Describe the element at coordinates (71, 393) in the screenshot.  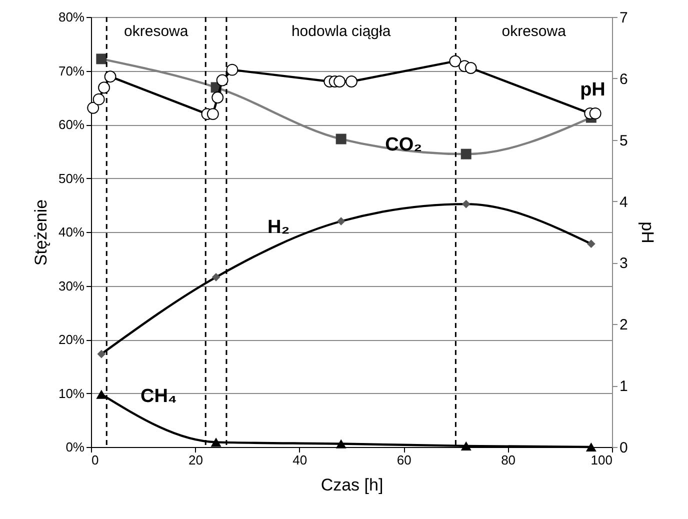
I see `y-tick-label: 10%` at that location.